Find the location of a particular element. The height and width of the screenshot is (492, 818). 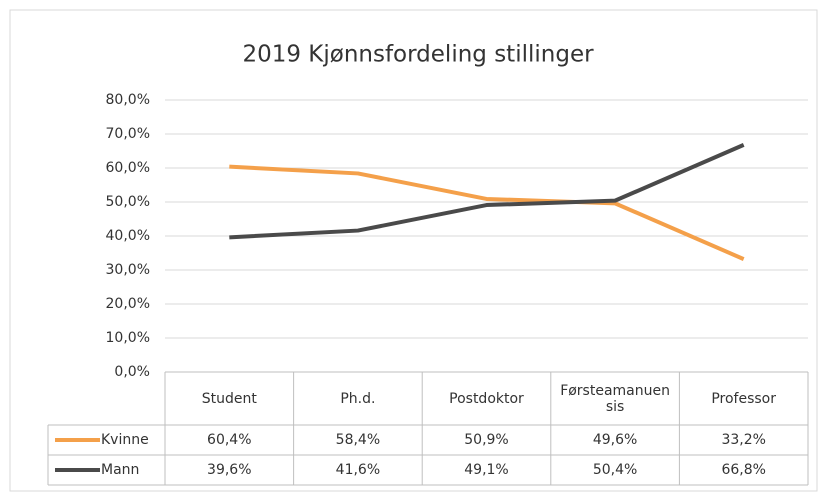

x-tick-label: Førsteamanuensis is located at coordinates (615, 398).